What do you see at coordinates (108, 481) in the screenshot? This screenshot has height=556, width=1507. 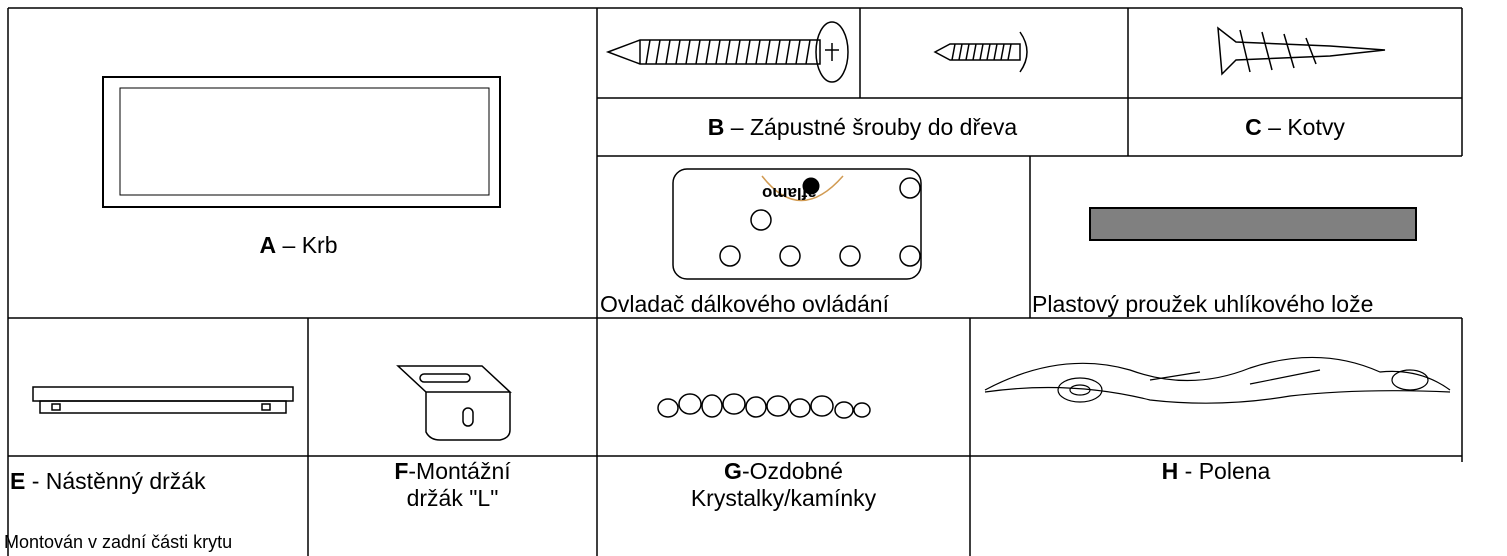 I see `part-label: E - Nástěnný držák` at bounding box center [108, 481].